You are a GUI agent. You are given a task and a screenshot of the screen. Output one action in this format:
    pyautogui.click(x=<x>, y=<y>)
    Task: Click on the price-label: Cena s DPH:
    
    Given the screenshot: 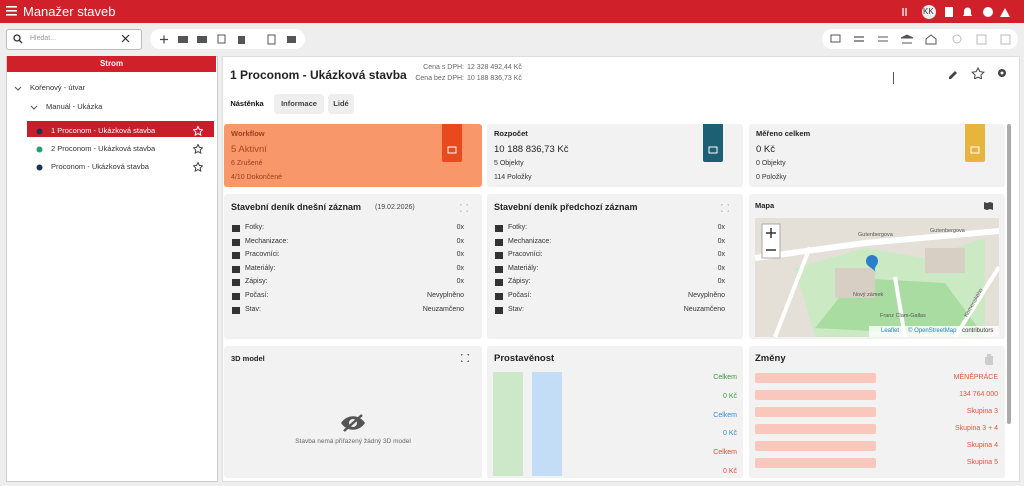 What is the action you would take?
    pyautogui.click(x=443, y=67)
    